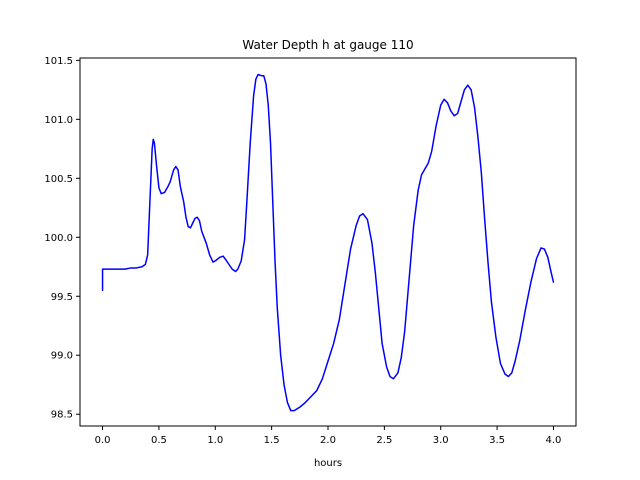 This screenshot has height=480, width=640. I want to click on y-axis: 98.5 99.0 99.5 100.0 100.5 101.0 101.5, so click(62, 238).